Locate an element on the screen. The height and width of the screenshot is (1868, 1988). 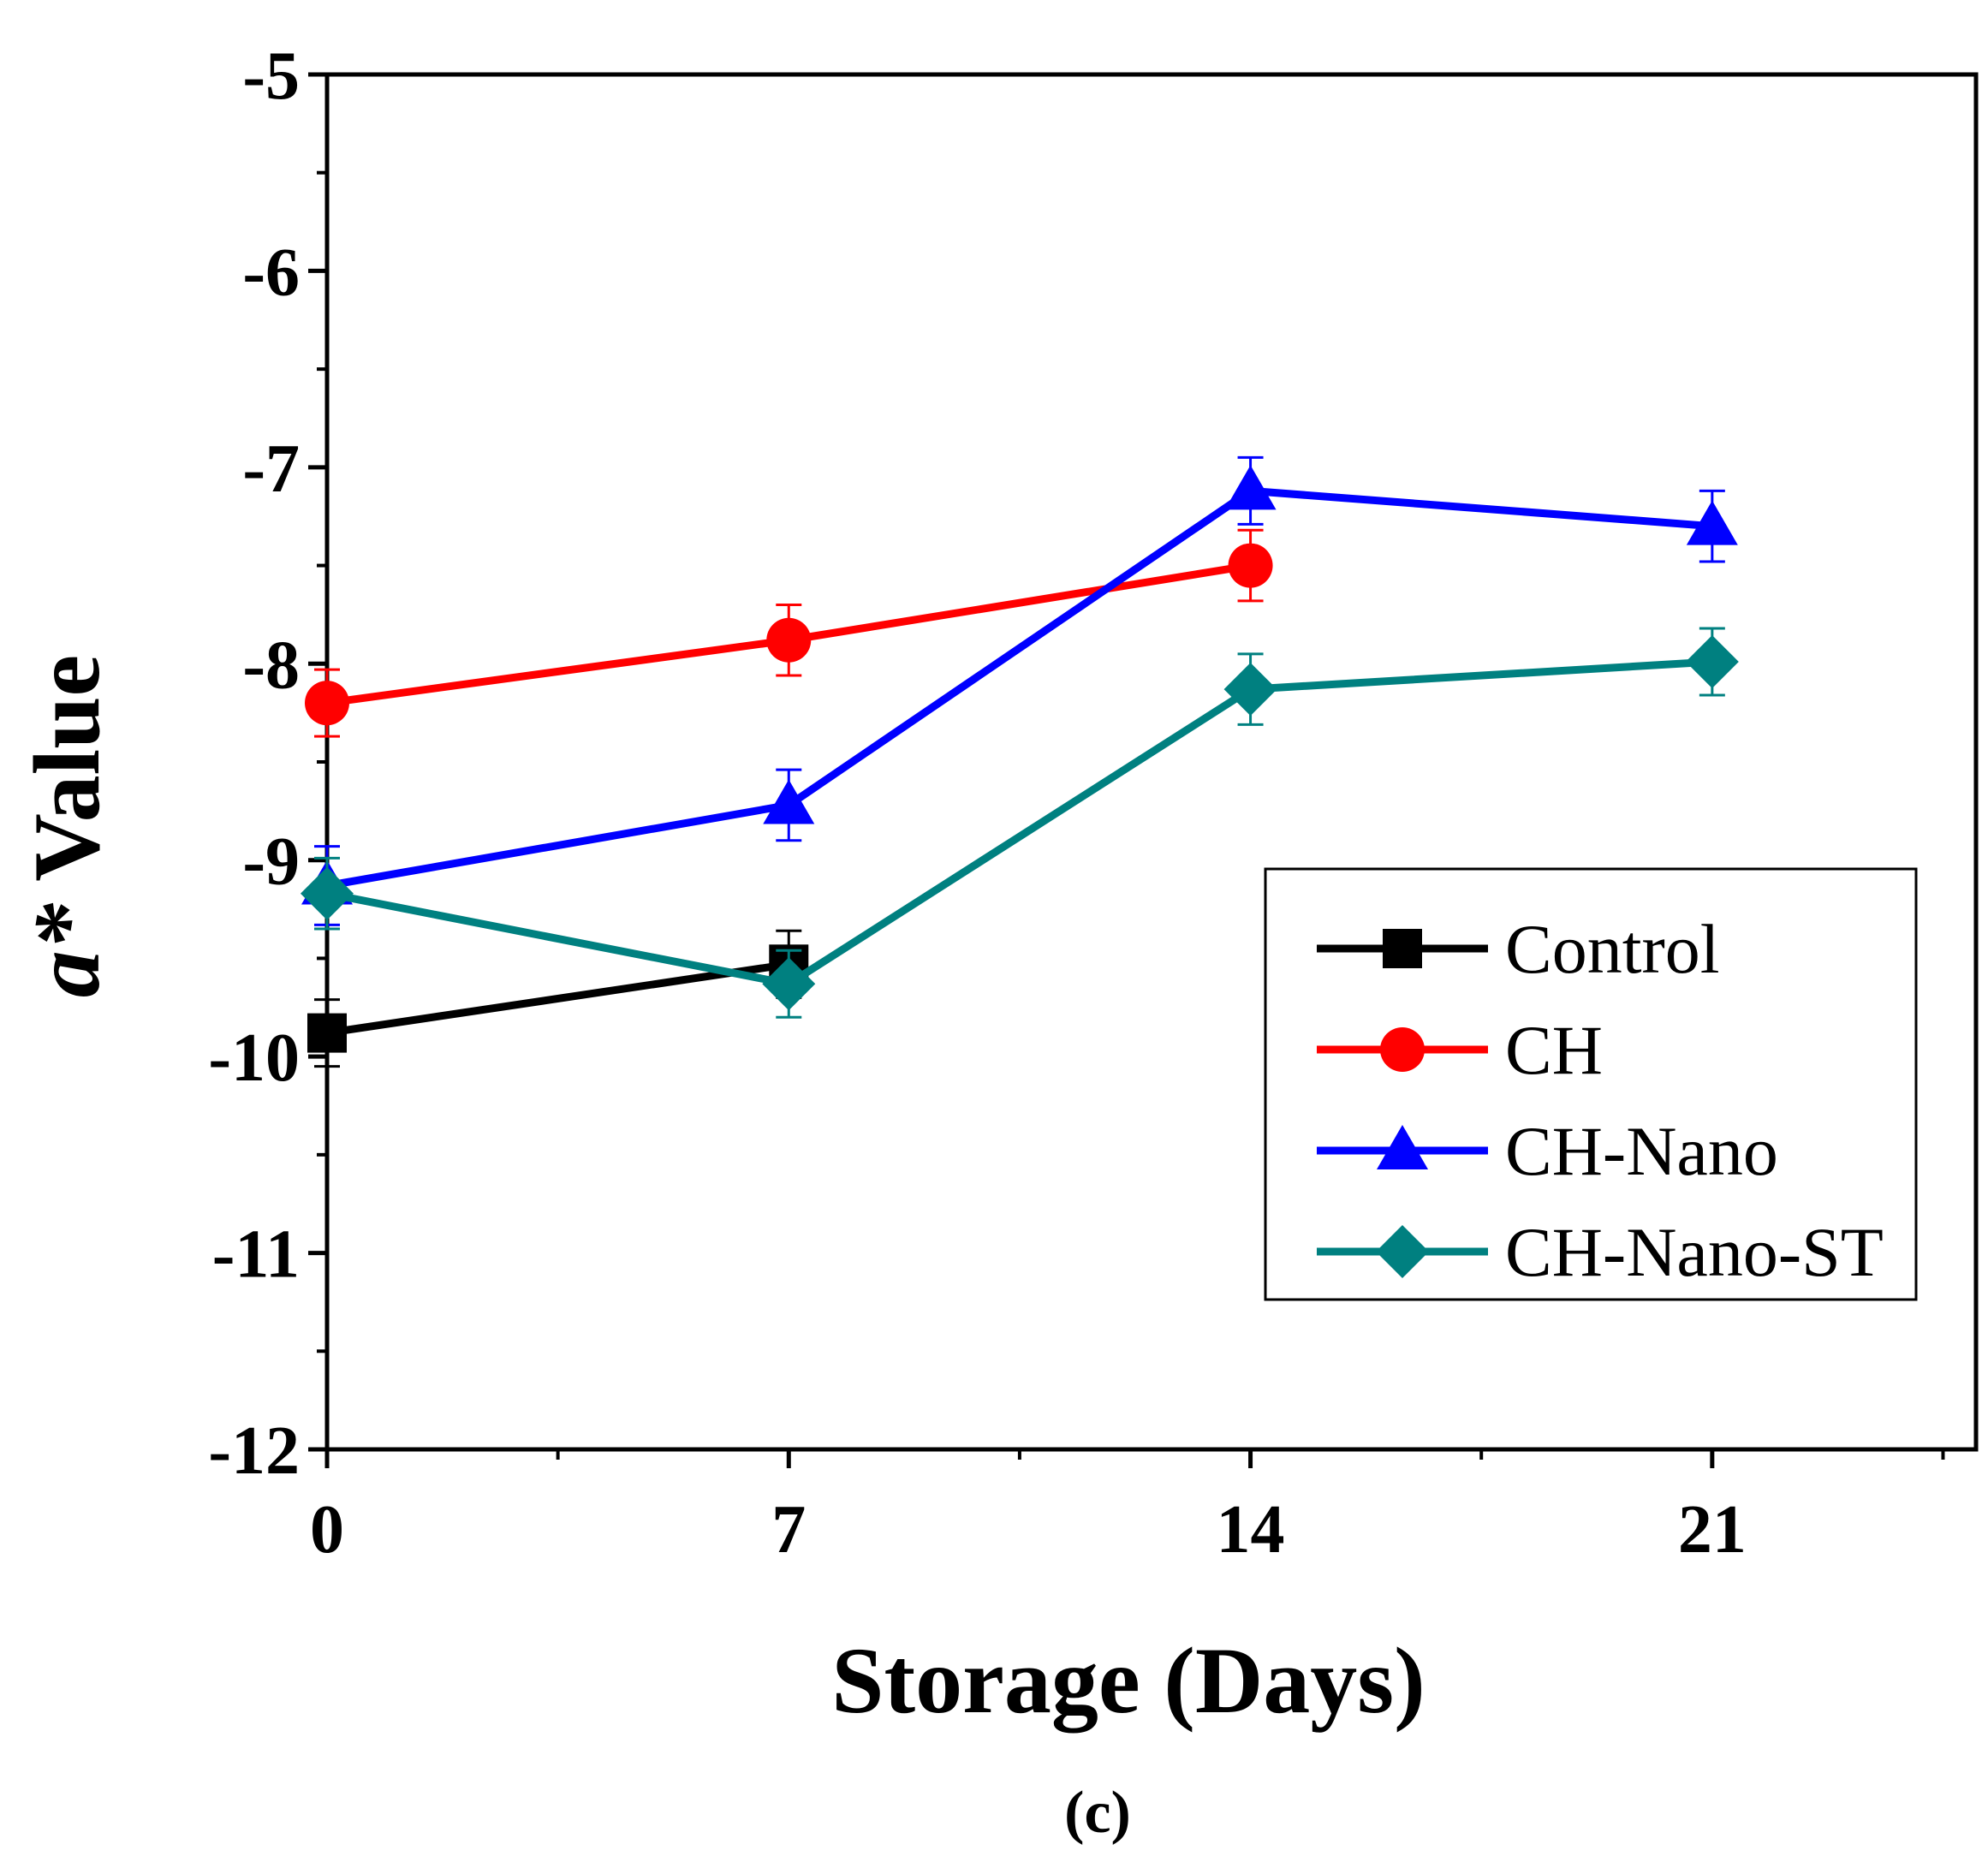
y-tick-label: -6 is located at coordinates (271, 272).